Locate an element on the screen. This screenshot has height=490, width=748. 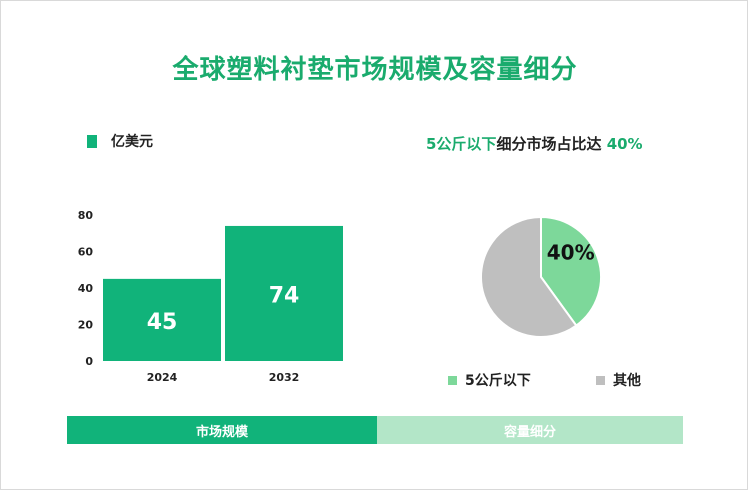
pie-chart: 40% is located at coordinates (541, 276).